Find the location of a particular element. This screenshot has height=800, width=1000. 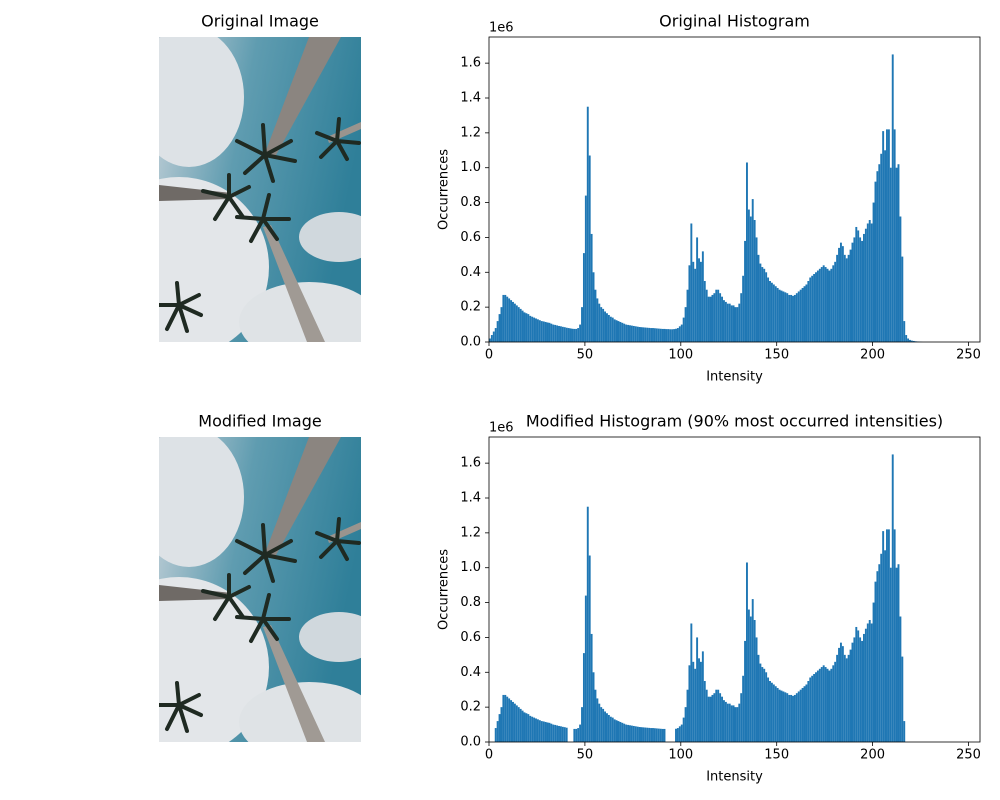

chart-title: Original Histogram is located at coordinates (734, 21).